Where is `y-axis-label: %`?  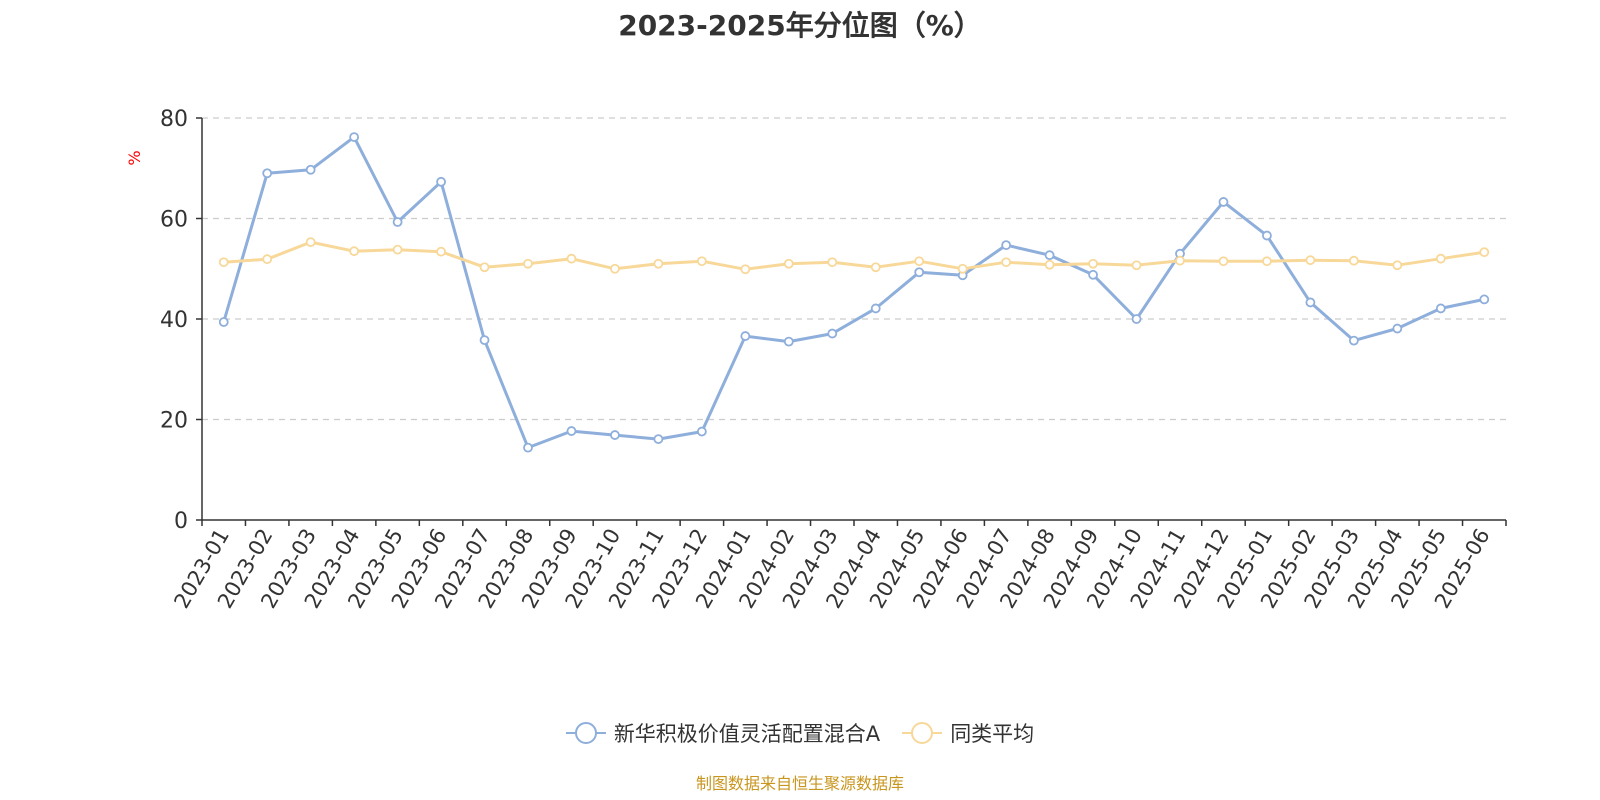
y-axis-label: % is located at coordinates (134, 157).